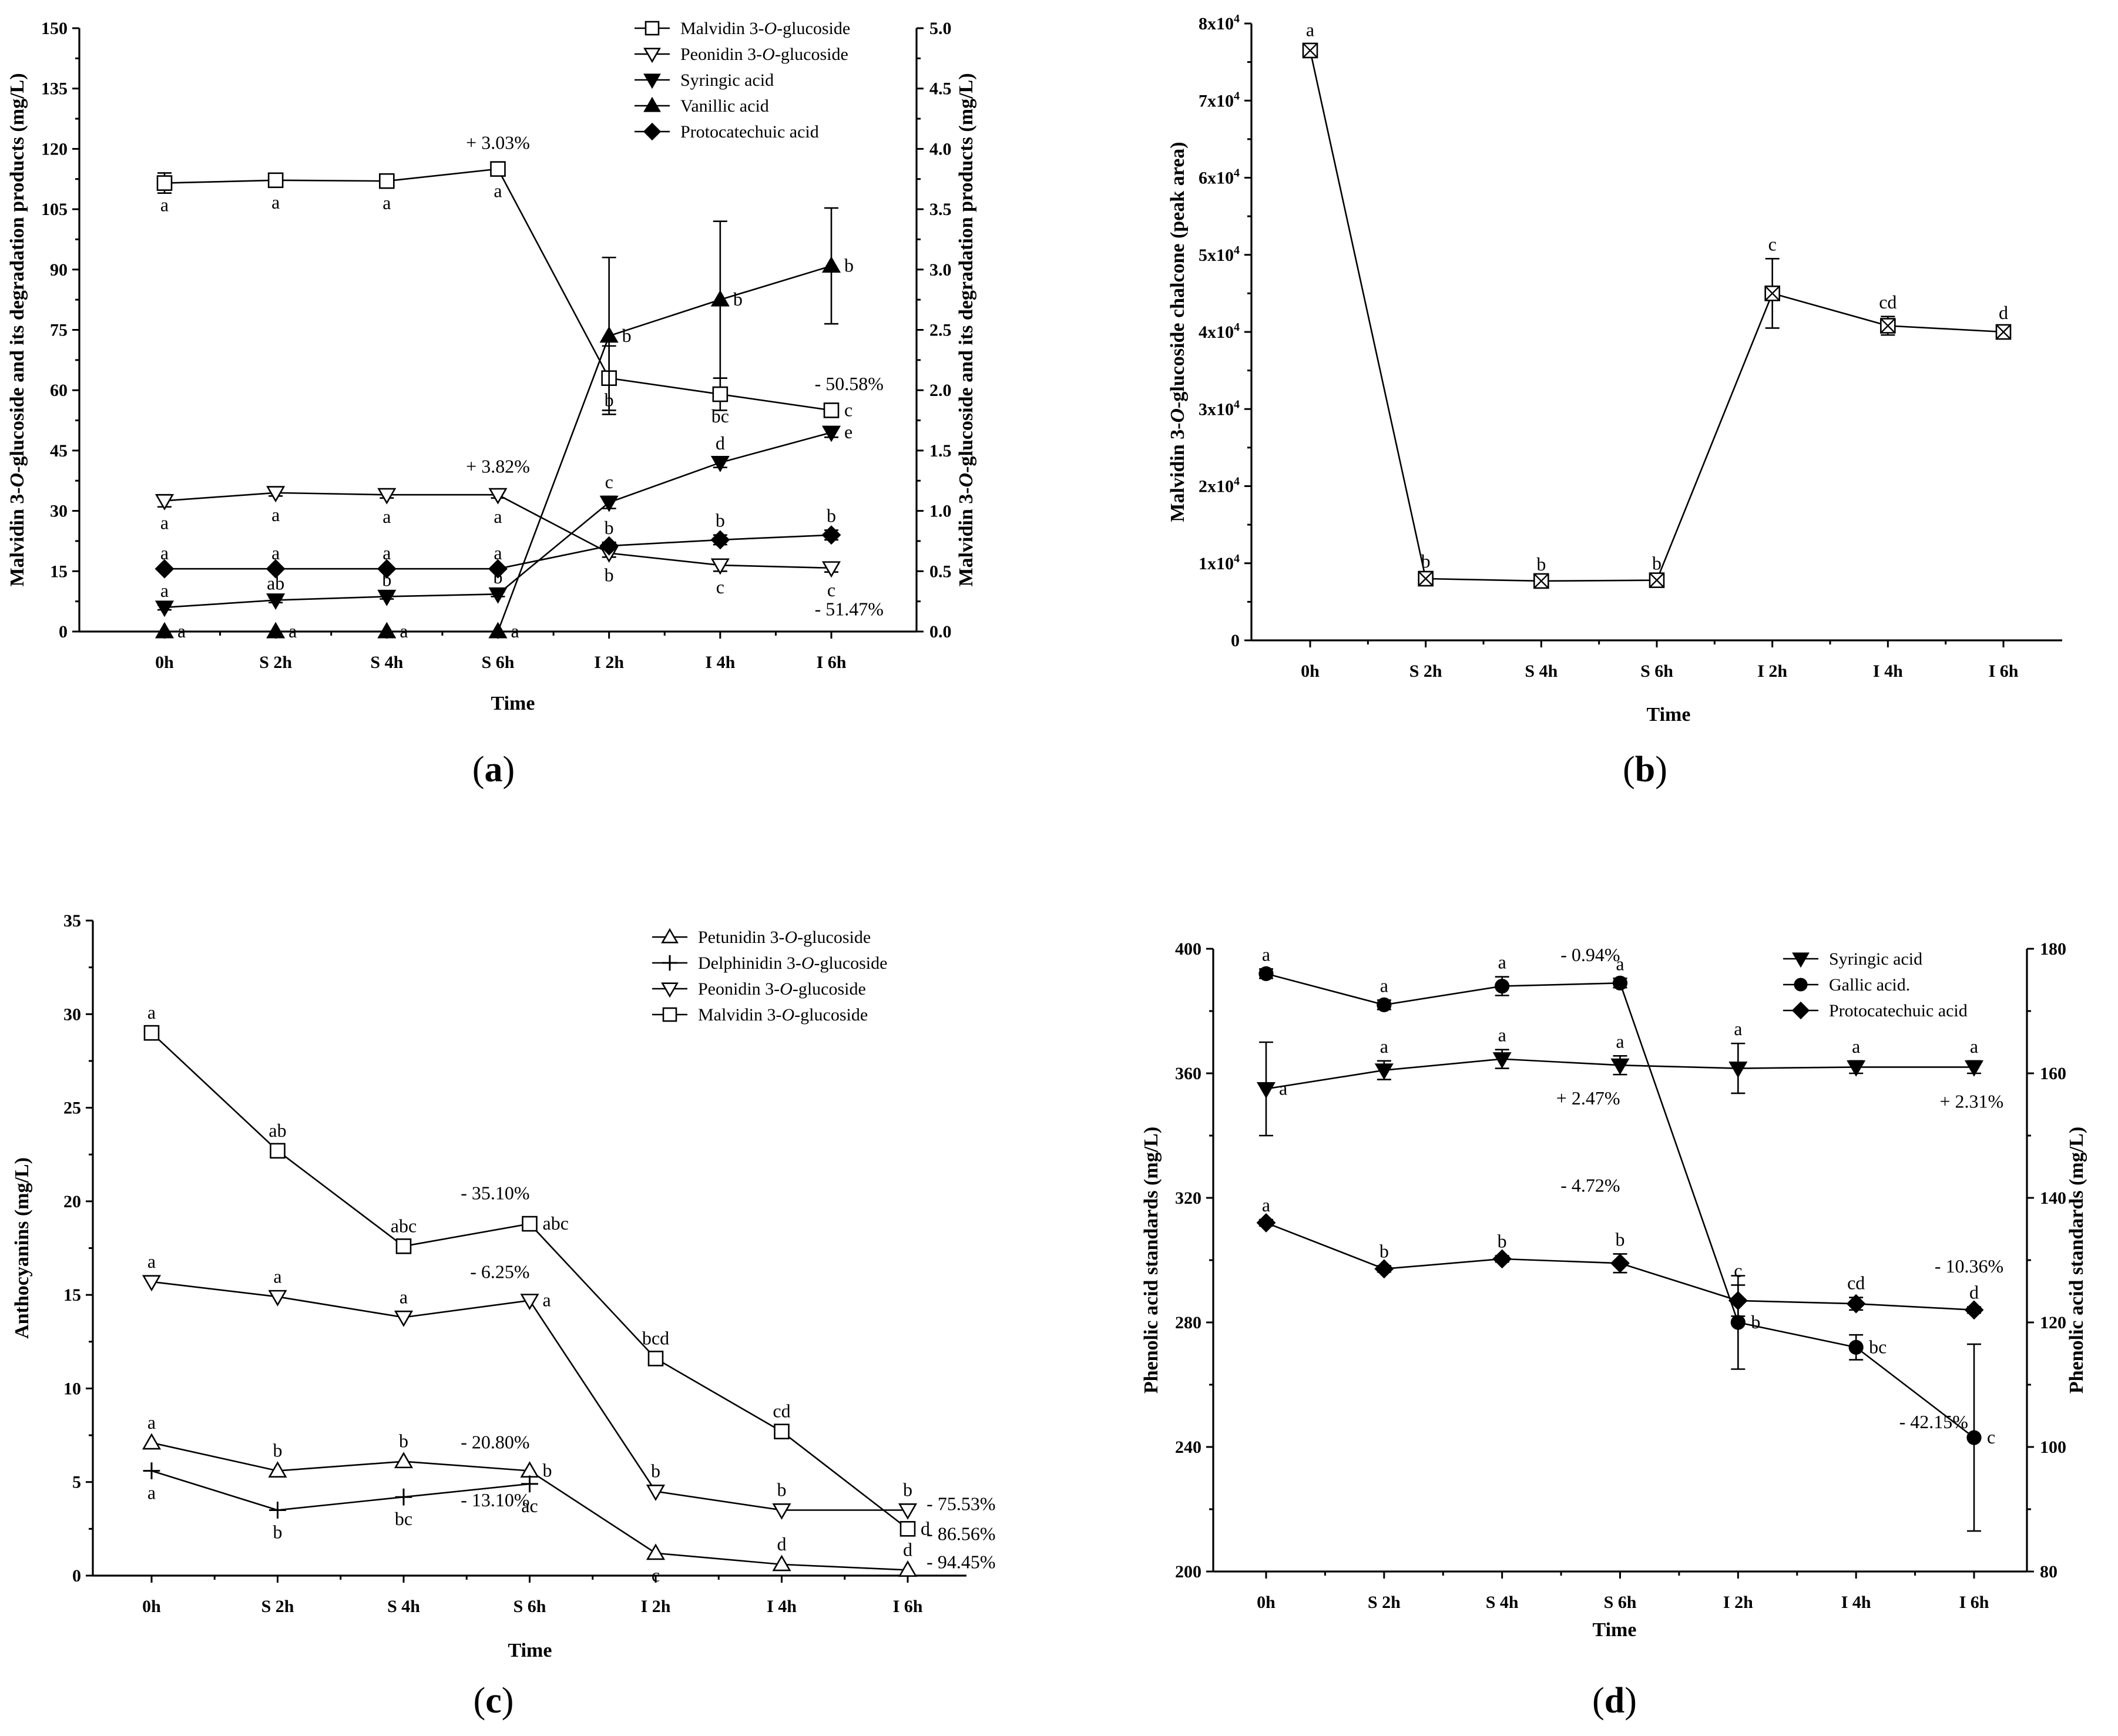 The height and width of the screenshot is (1736, 2118). What do you see at coordinates (59, 451) in the screenshot?
I see `y-tick-label: 45` at bounding box center [59, 451].